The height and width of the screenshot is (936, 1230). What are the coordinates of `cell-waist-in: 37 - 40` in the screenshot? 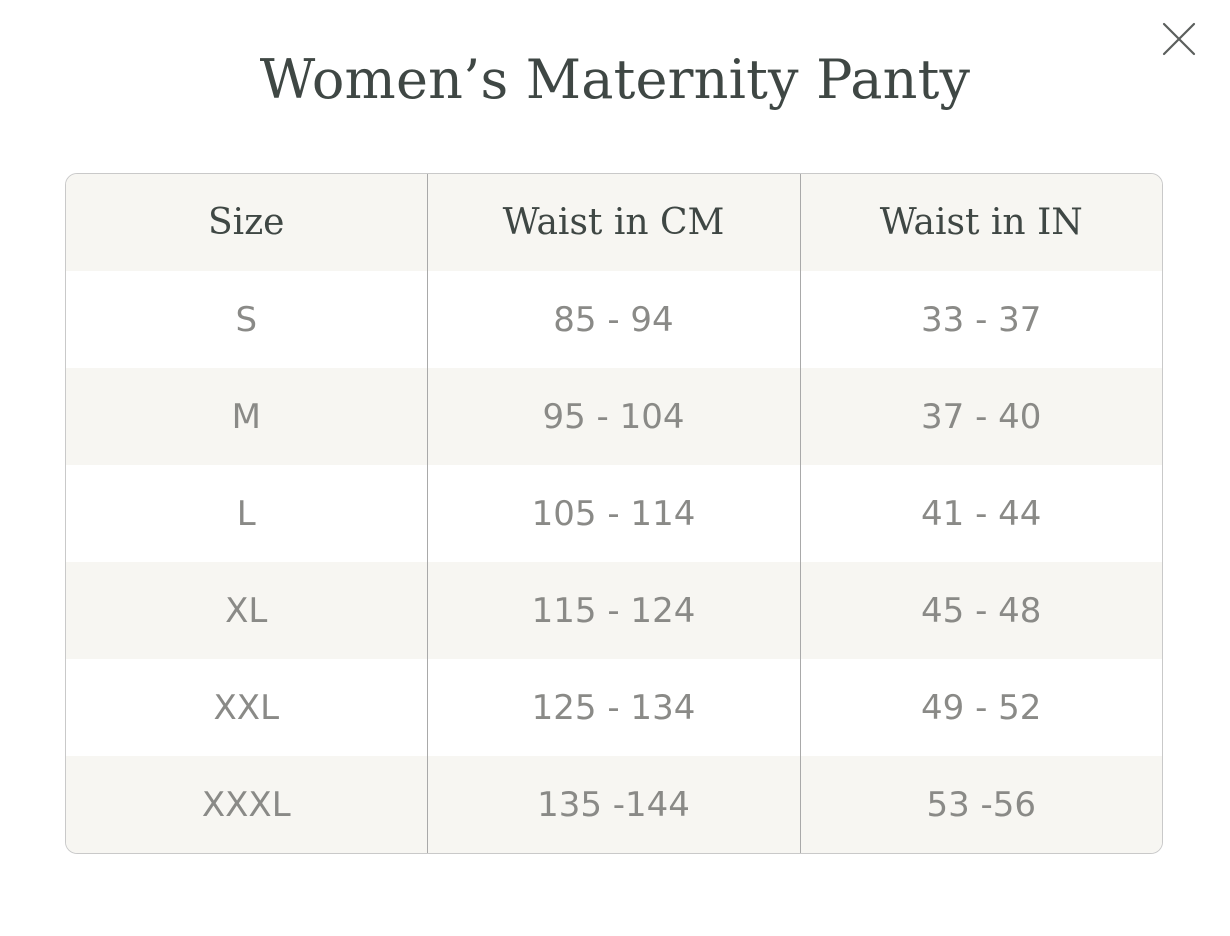 It's located at (980, 416).